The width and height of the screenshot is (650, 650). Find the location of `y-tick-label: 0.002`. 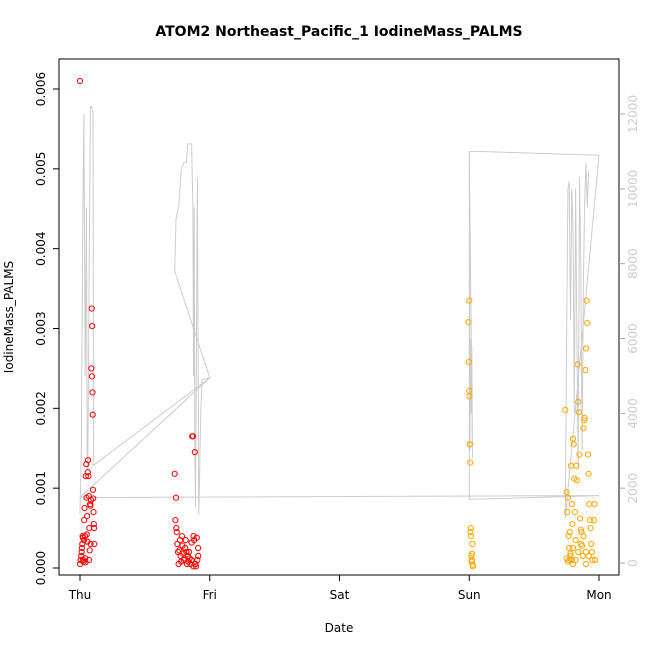

y-tick-label: 0.002 is located at coordinates (41, 408).